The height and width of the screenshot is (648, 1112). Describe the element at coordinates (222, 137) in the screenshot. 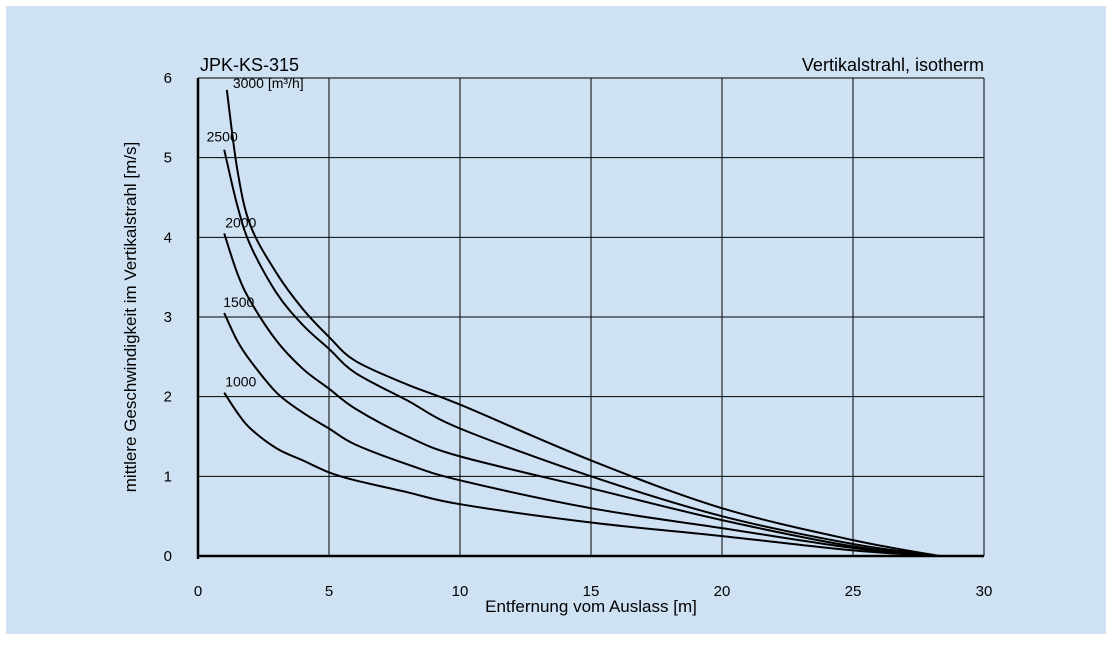

I see `series-label-2500: 2500` at that location.